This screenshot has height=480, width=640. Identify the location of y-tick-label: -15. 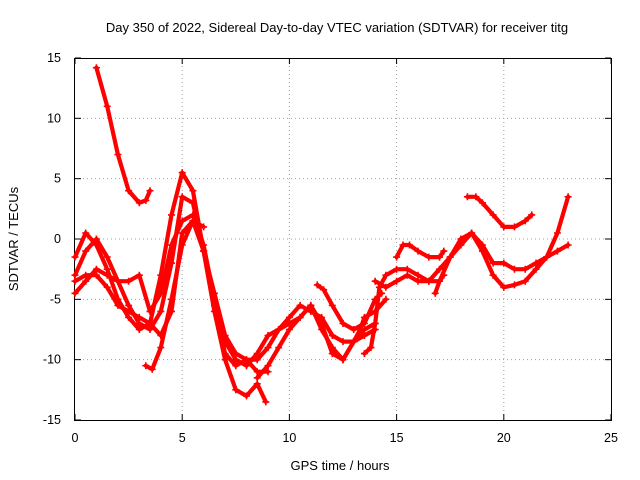
(52, 420).